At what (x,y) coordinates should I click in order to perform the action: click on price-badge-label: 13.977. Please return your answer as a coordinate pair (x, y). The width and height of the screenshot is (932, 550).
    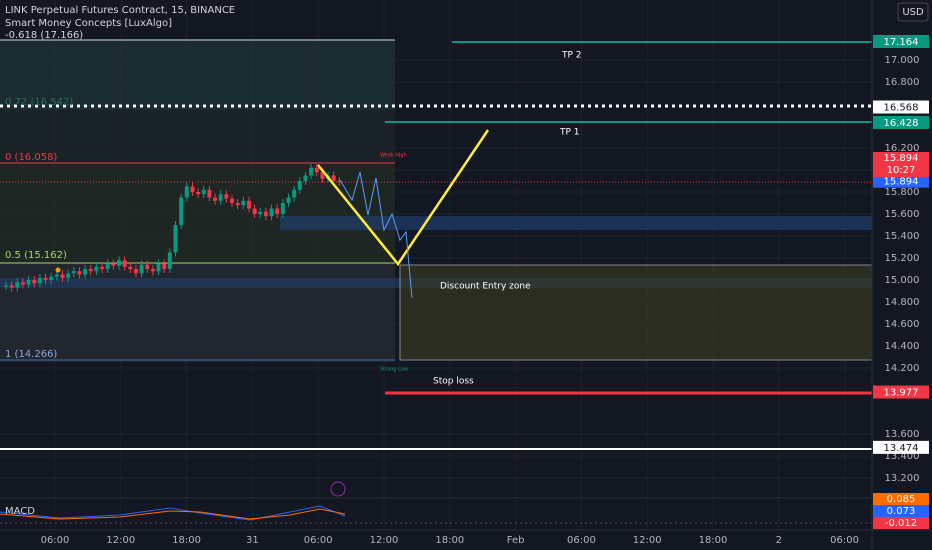
    Looking at the image, I should click on (901, 393).